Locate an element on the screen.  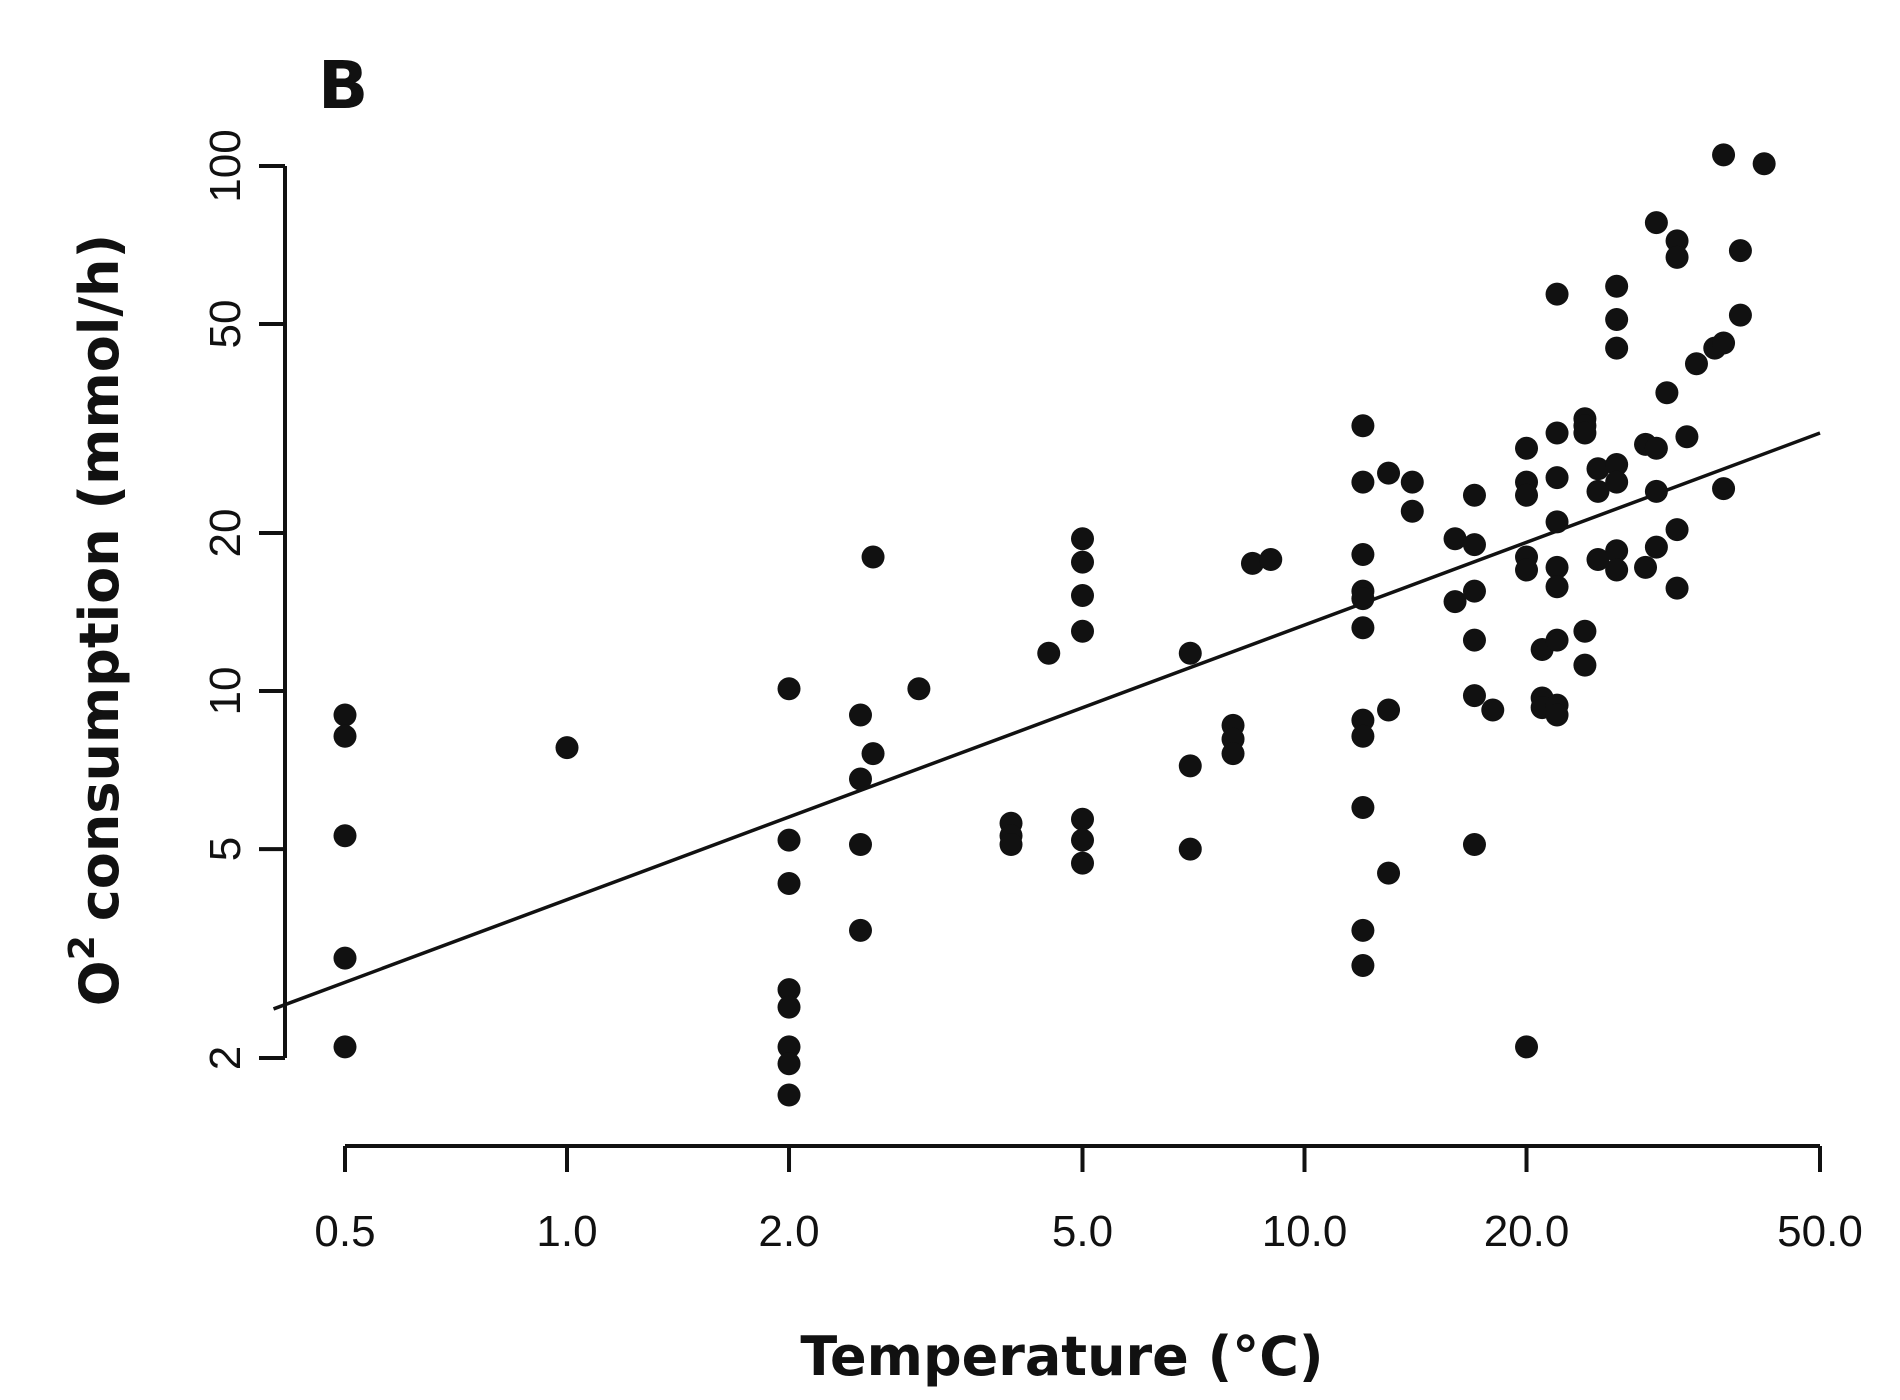
y-axis-title: O2 consumption (mmol/h) is located at coordinates (96, 620).